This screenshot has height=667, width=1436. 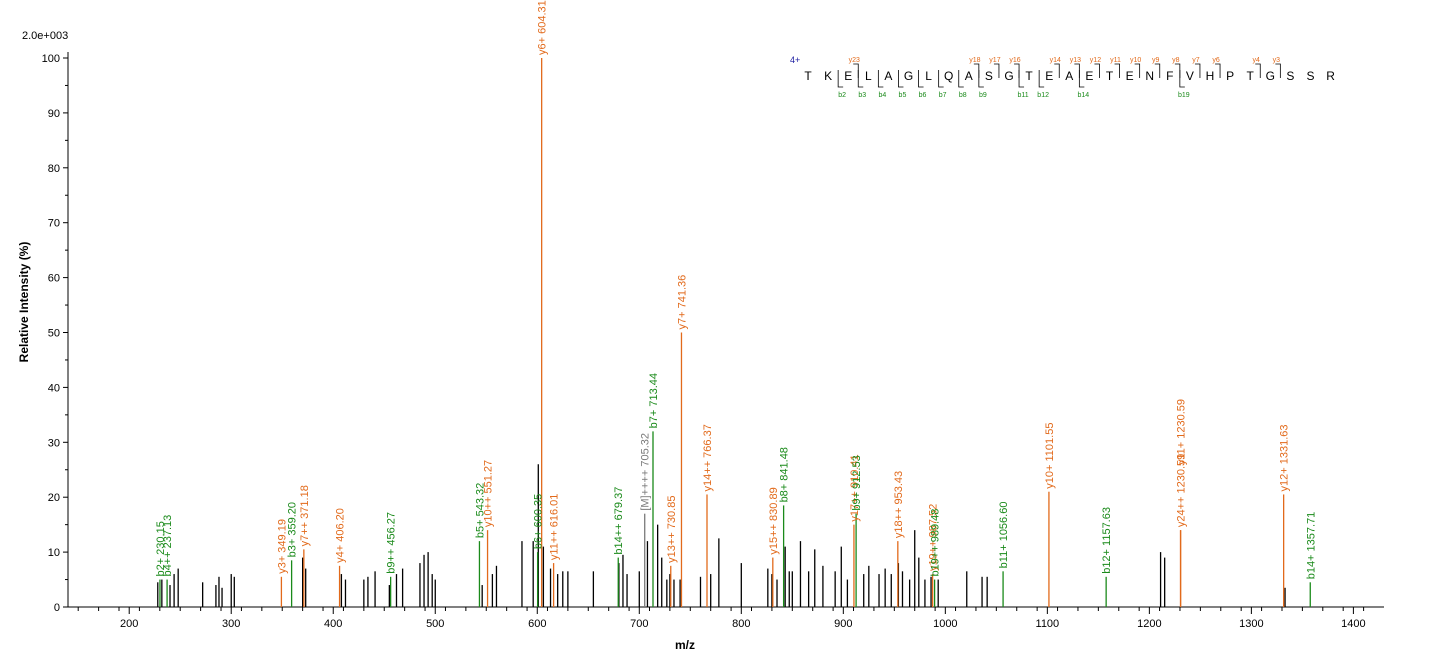 What do you see at coordinates (882, 95) in the screenshot?
I see `b-ion-label: b4` at bounding box center [882, 95].